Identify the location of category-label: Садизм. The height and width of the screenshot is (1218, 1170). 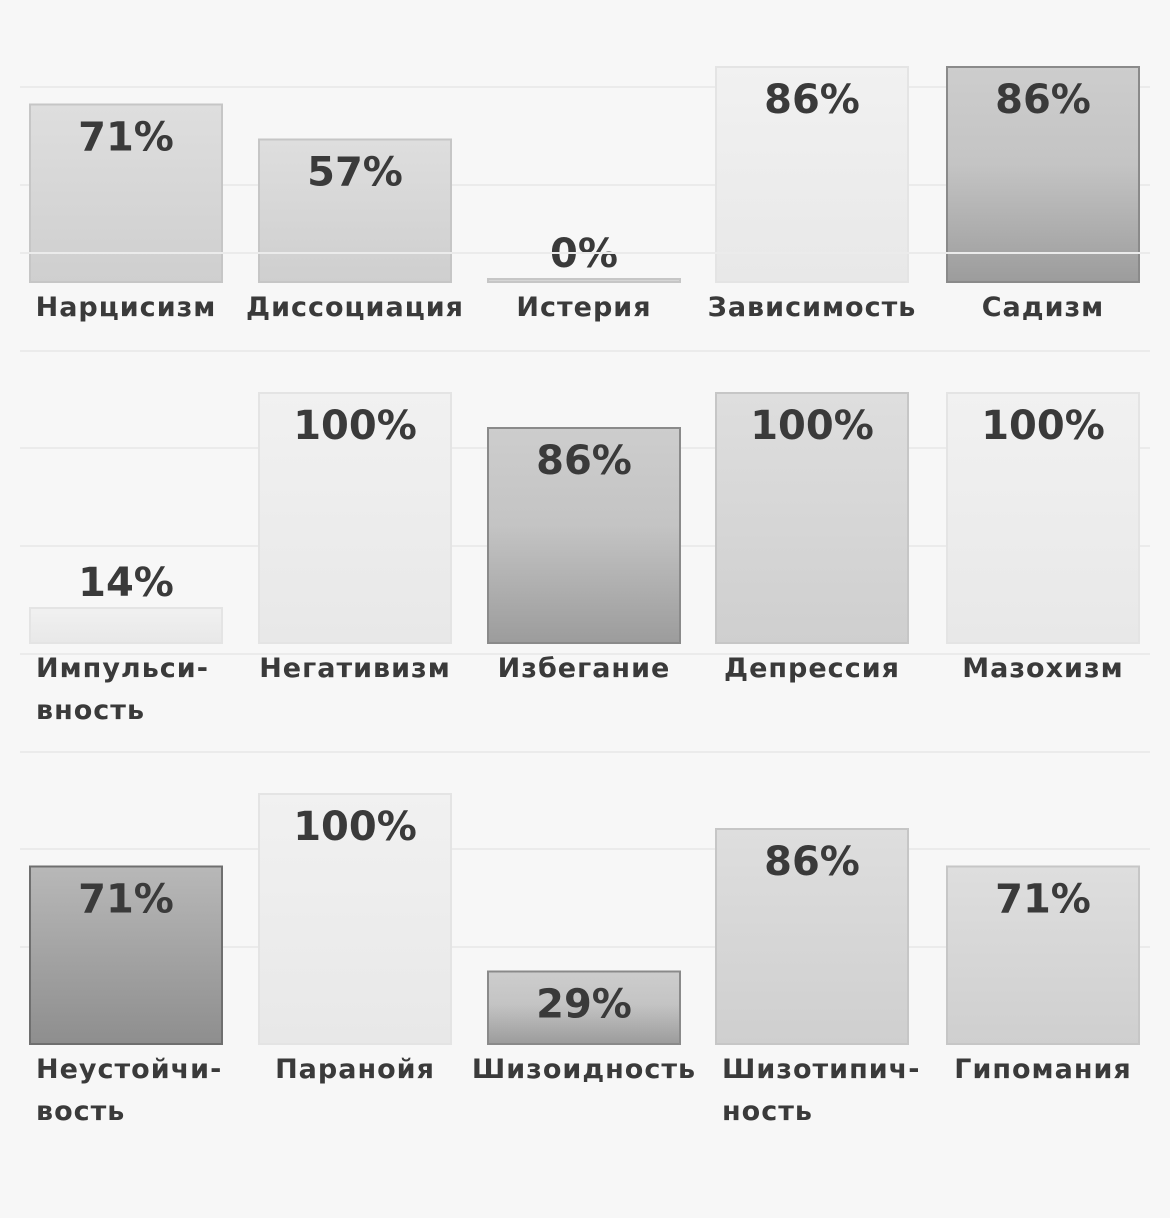
(1043, 307).